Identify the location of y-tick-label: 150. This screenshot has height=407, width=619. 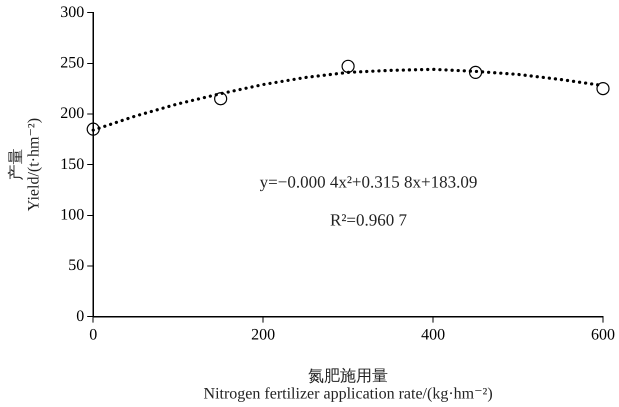
(72, 164).